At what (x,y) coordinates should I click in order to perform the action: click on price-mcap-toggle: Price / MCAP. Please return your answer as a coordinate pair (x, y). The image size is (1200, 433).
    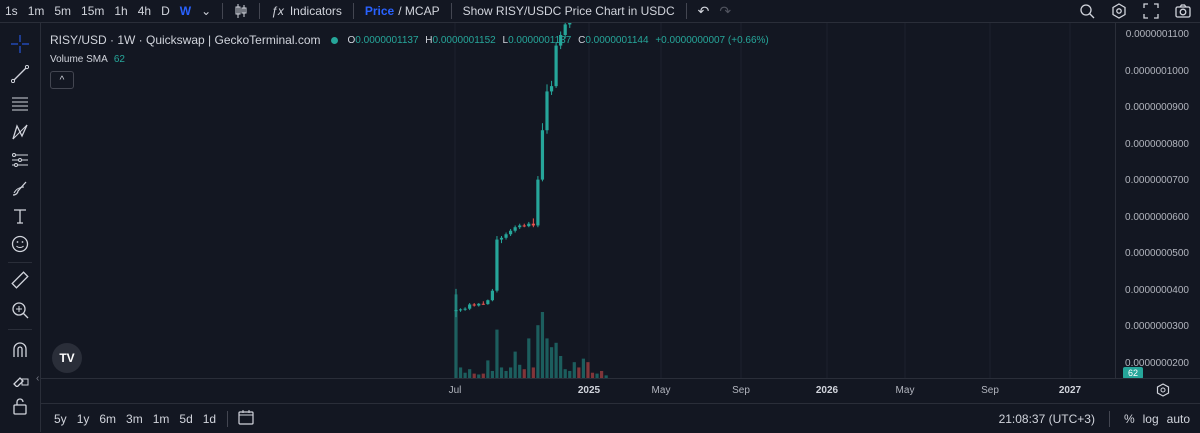
    Looking at the image, I should click on (402, 11).